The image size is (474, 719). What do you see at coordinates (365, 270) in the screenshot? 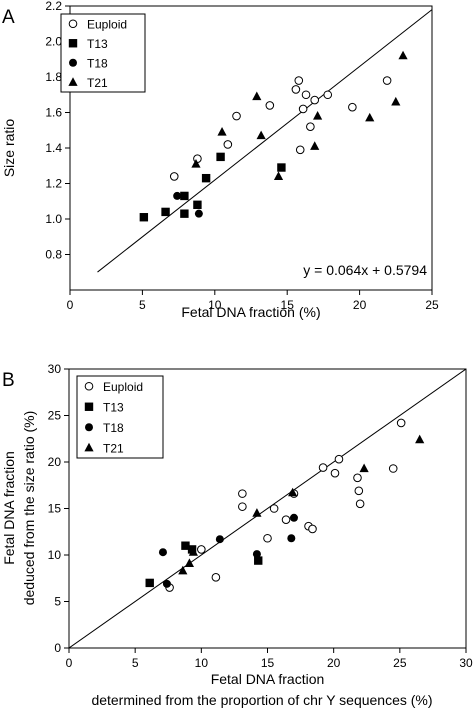
I see `regression-equation: y = 0.064x + 0.5794` at bounding box center [365, 270].